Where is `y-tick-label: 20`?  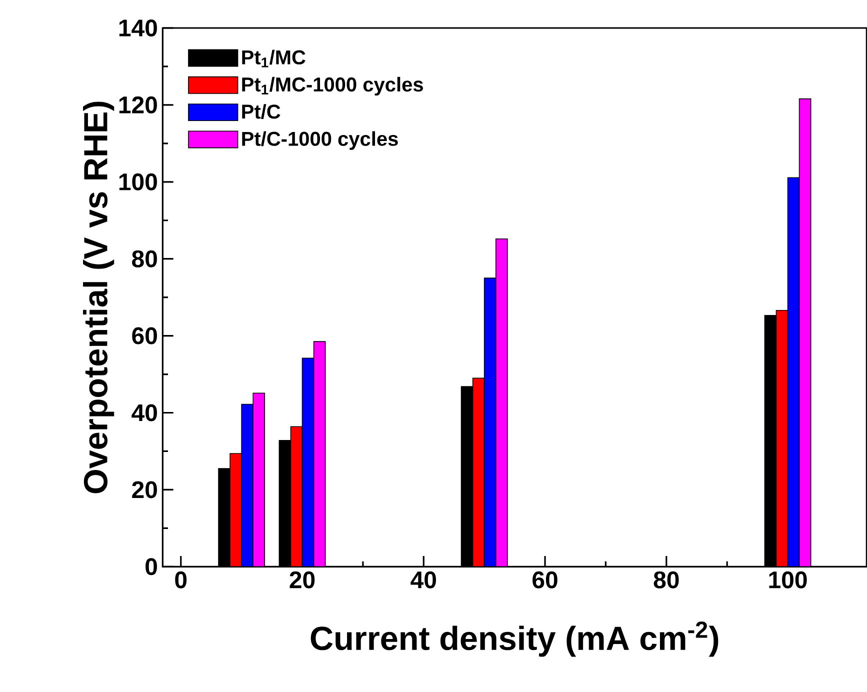
y-tick-label: 20 is located at coordinates (144, 489).